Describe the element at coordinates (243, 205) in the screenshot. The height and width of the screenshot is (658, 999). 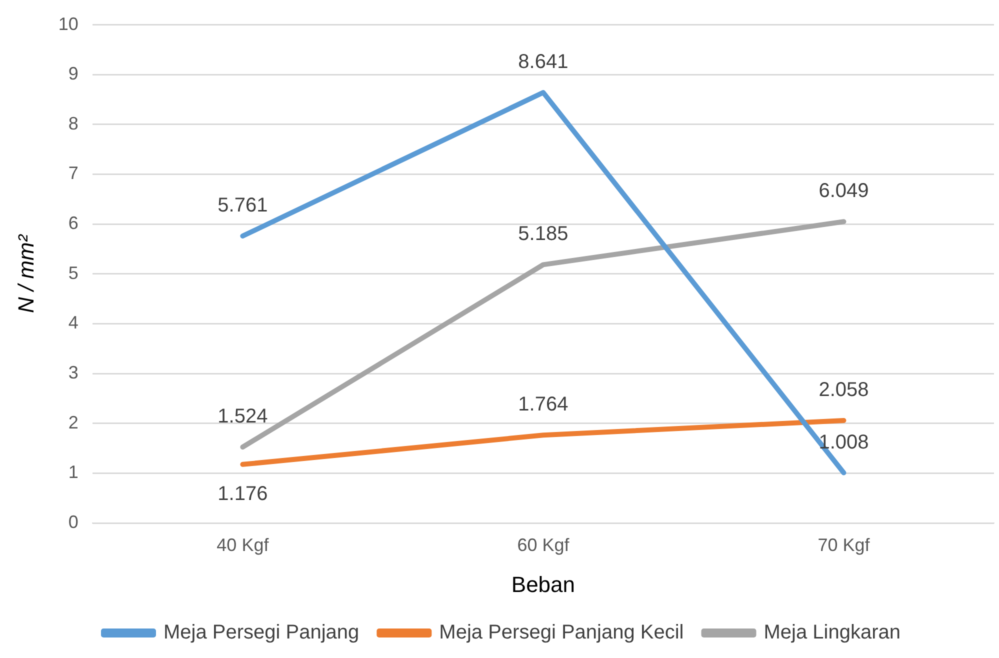
I see `data-label: 5.761` at that location.